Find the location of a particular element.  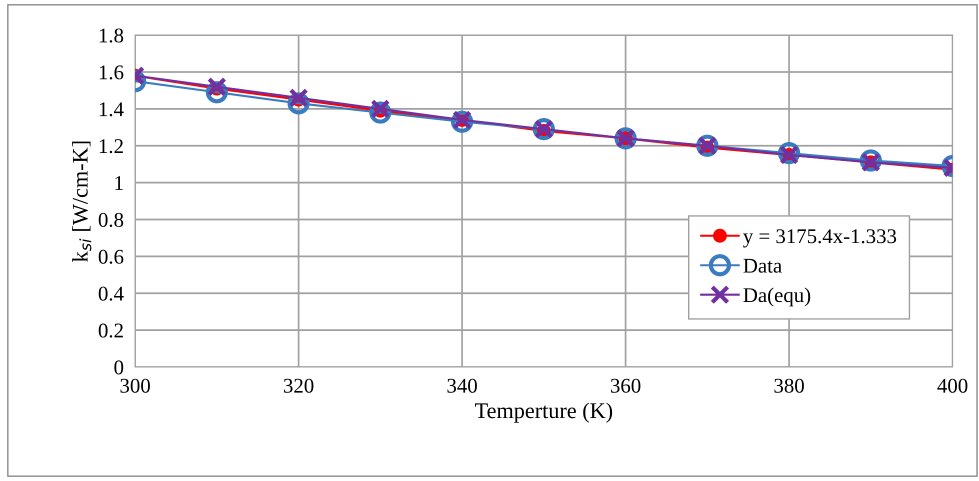

y-tick-label: 0 is located at coordinates (119, 367).